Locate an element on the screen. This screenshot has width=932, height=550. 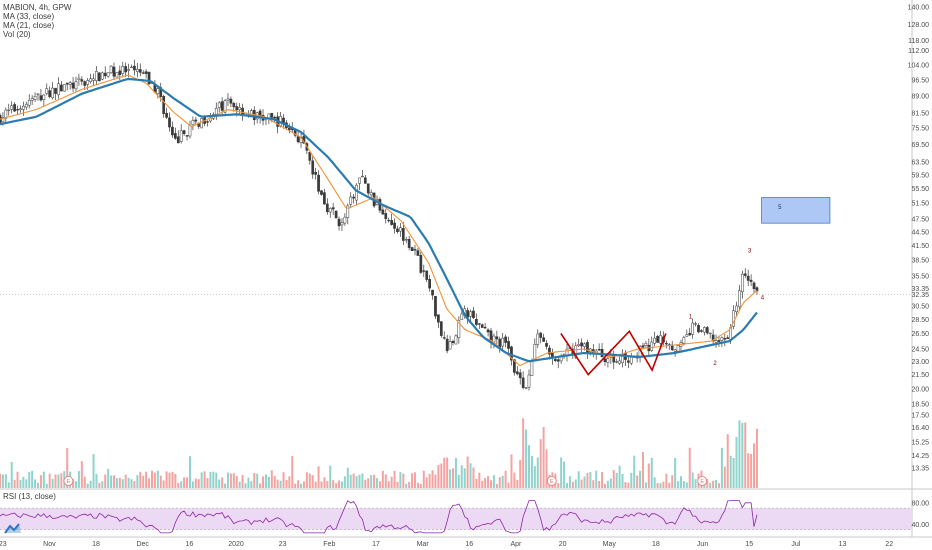
price-tick-label: 96.50 is located at coordinates (920, 80).